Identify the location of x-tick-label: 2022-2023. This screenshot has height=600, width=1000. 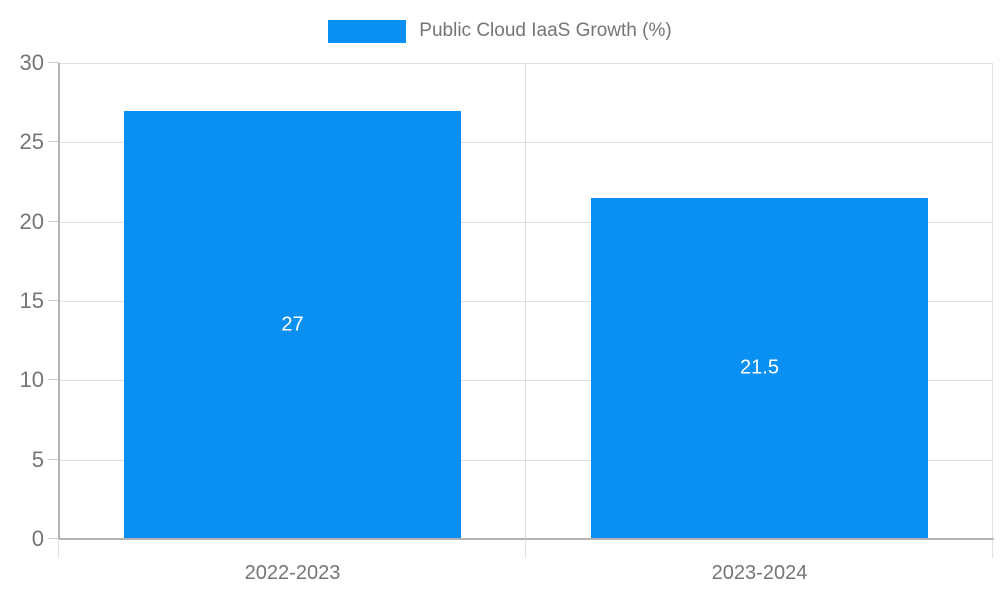
(292, 573).